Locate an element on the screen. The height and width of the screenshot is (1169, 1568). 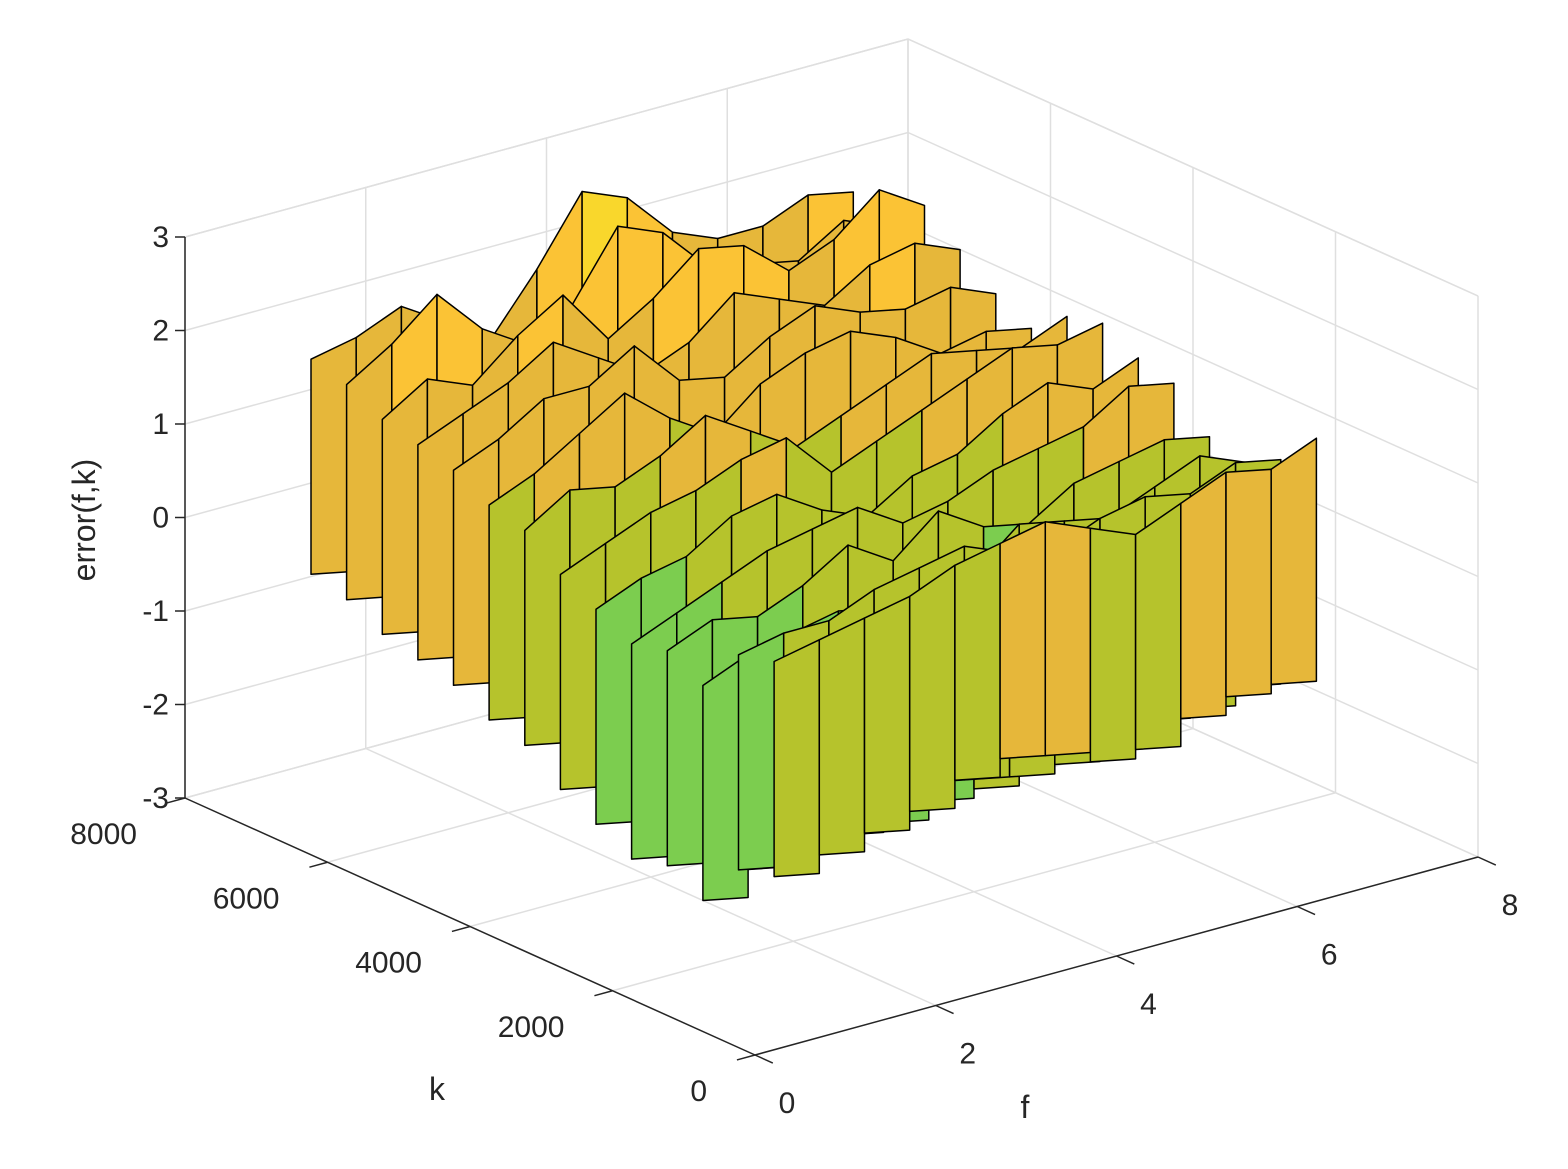
z-tick-label-6: 3 is located at coordinates (160, 237).